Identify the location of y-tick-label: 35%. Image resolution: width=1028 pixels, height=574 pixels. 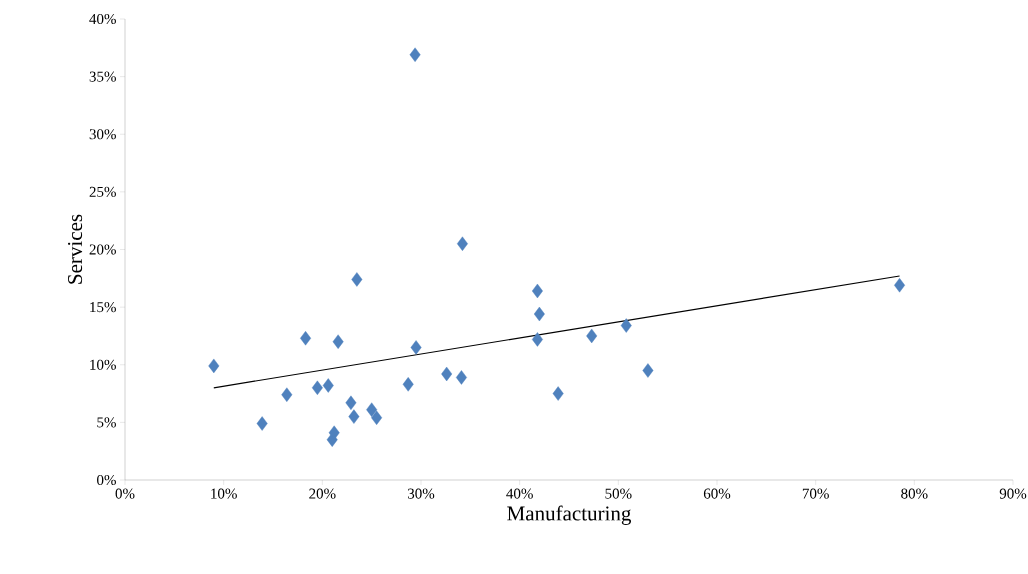
(102, 76).